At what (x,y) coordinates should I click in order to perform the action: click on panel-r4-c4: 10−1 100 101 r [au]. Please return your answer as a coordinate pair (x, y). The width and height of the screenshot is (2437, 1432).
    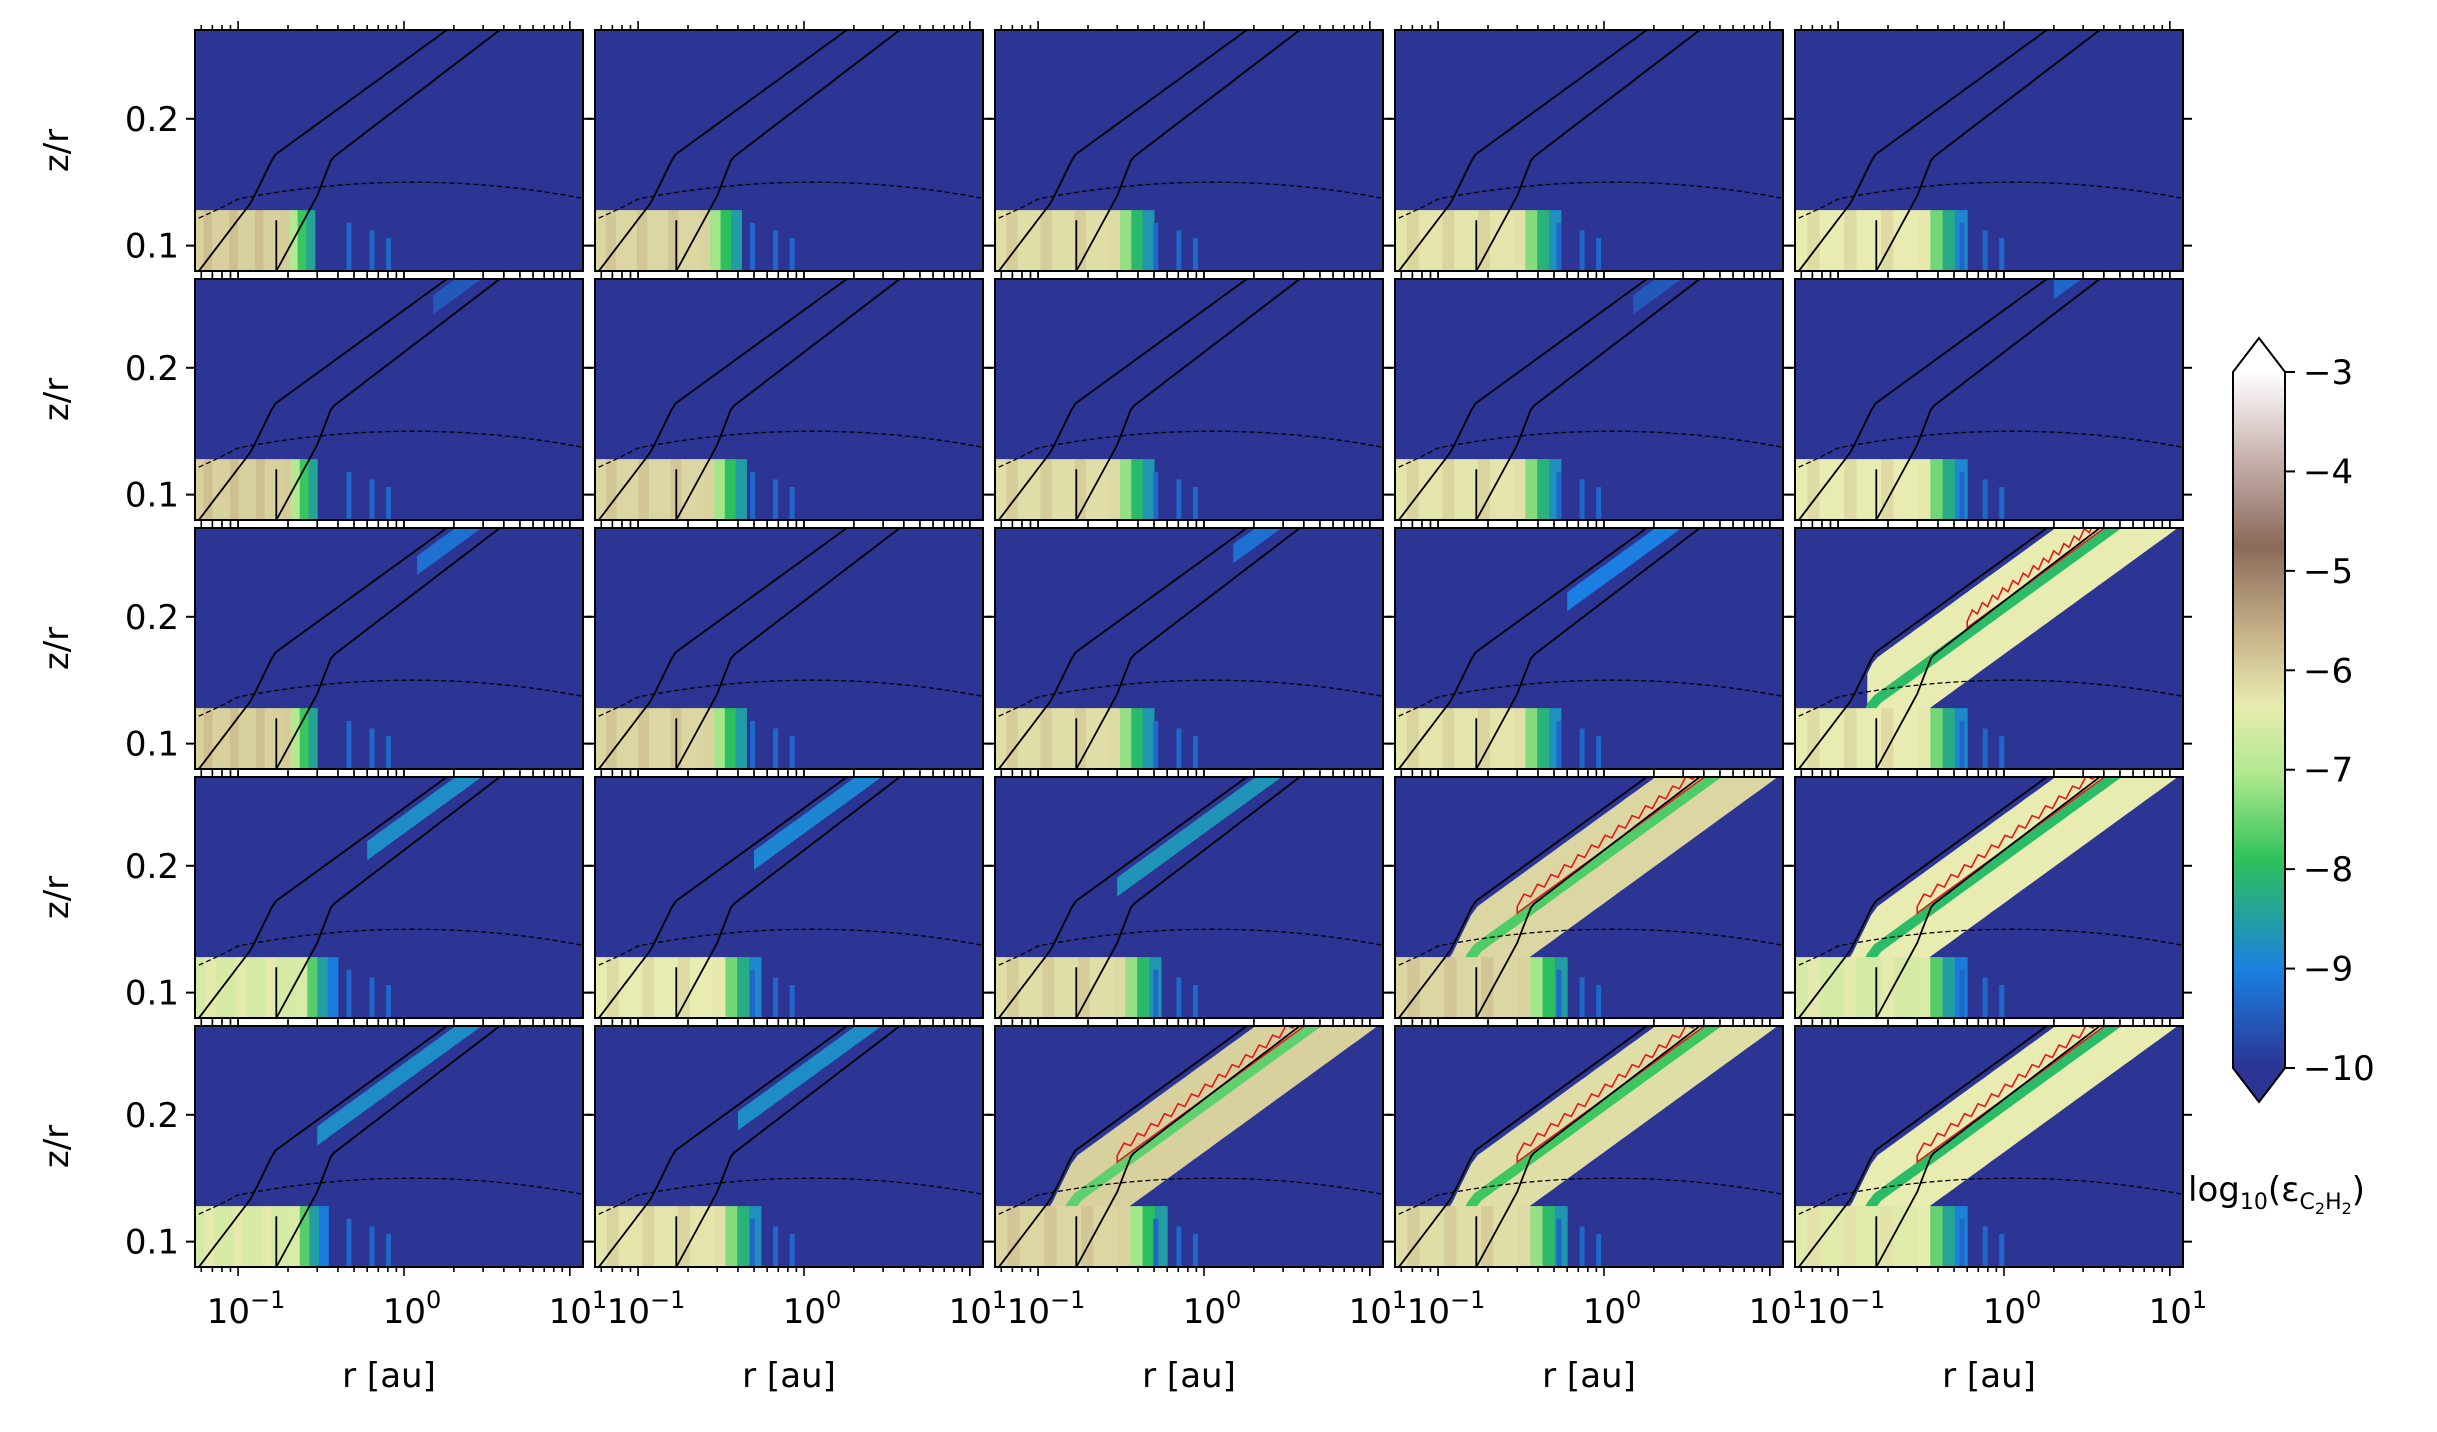
    Looking at the image, I should click on (1996, 1206).